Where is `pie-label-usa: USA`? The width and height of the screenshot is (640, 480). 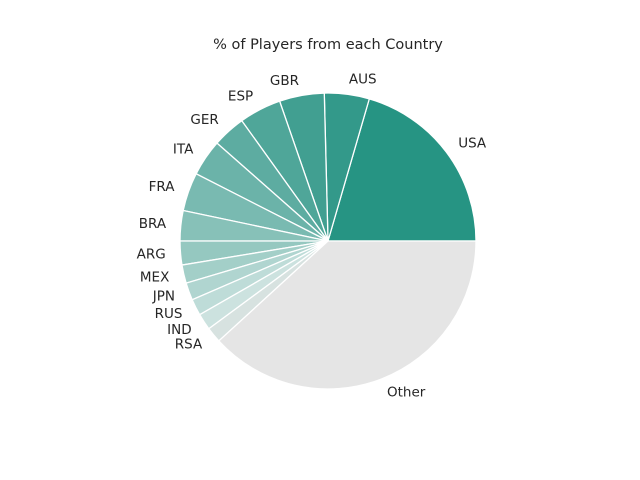
pie-label-usa: USA is located at coordinates (472, 143).